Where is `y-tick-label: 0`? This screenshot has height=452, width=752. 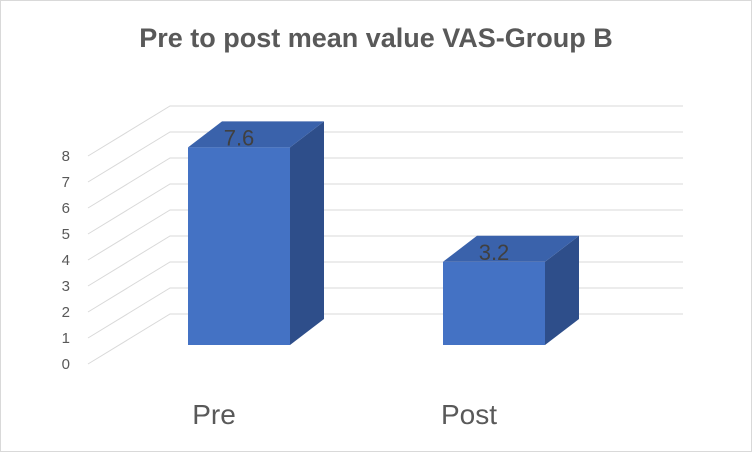 y-tick-label: 0 is located at coordinates (66, 364).